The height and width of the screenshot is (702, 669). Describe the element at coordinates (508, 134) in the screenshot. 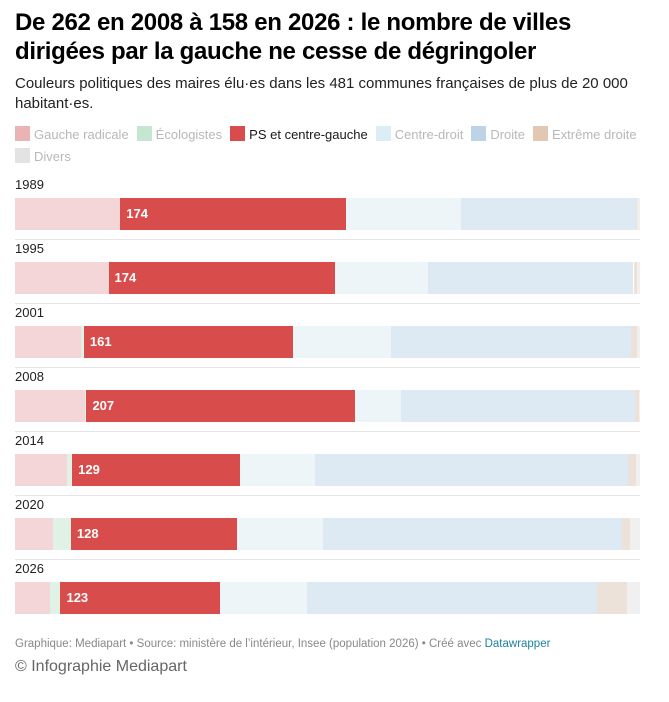

I see `legend-label: Droite` at that location.